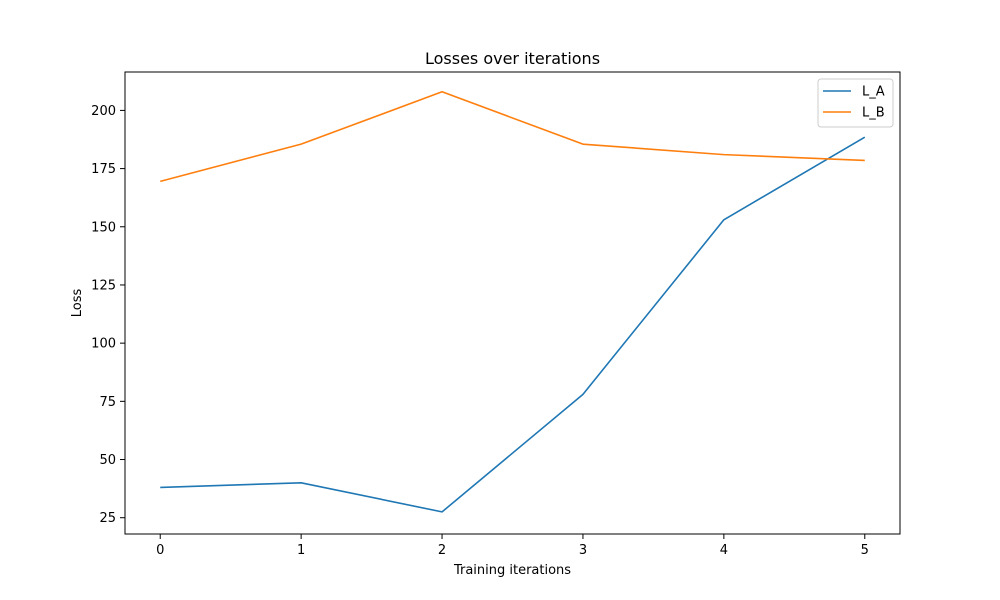 Image resolution: width=1000 pixels, height=600 pixels. What do you see at coordinates (855, 103) in the screenshot?
I see `legend: L_A L_B` at bounding box center [855, 103].